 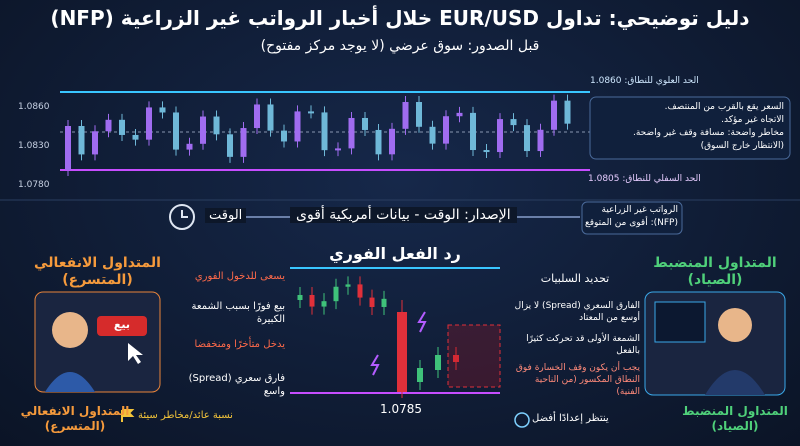 I want to click on nfp-line: الرواتب غير الزراعية, so click(x=639, y=210).